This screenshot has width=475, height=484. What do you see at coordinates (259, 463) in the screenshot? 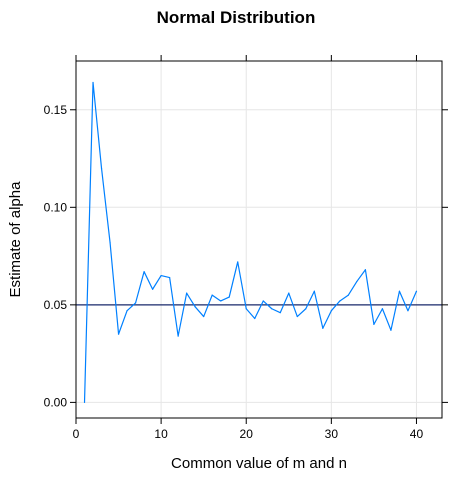
I see `x-axis-label: Common value of m and n` at bounding box center [259, 463].